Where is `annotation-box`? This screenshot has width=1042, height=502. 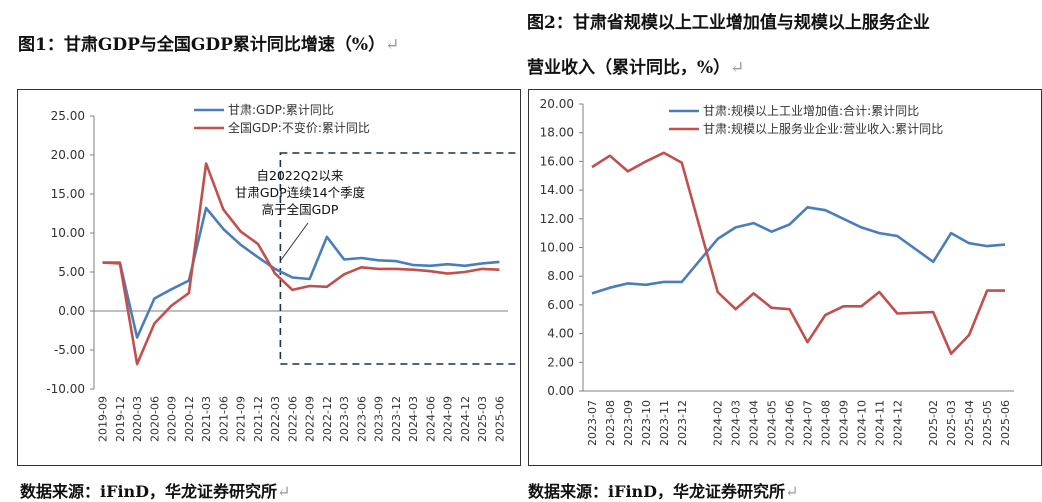
annotation-box is located at coordinates (398, 258).